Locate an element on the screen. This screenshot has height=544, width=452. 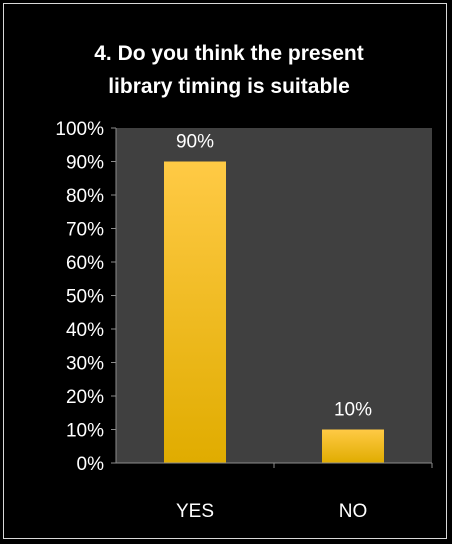
x-category-label-no: NO is located at coordinates (353, 511).